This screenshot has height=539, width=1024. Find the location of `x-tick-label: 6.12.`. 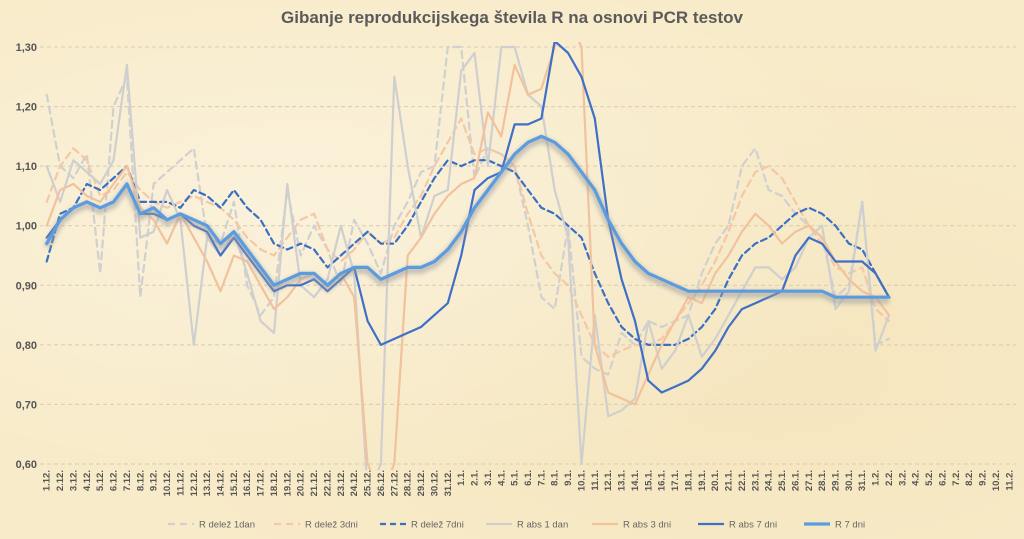

x-tick-label: 6.12. is located at coordinates (114, 480).